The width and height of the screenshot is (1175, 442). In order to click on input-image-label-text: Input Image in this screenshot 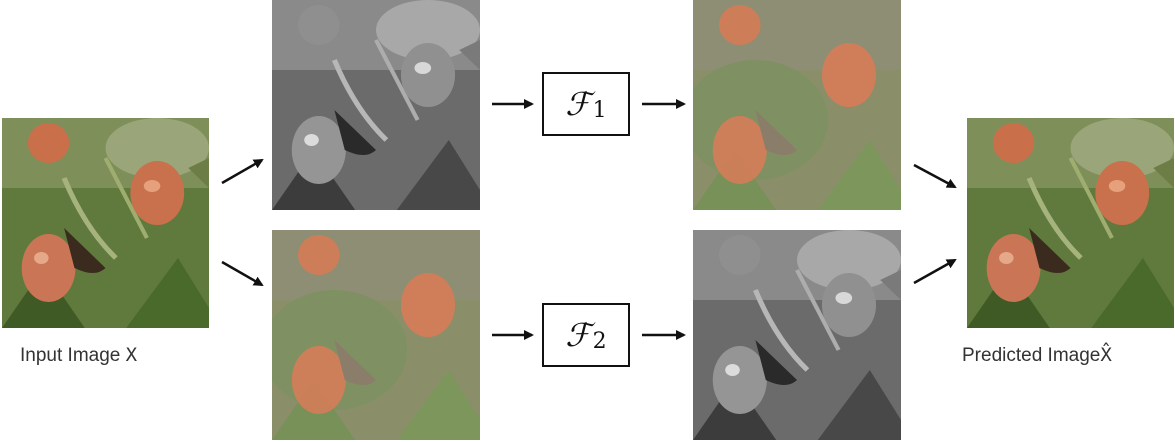, I will do `click(70, 355)`.